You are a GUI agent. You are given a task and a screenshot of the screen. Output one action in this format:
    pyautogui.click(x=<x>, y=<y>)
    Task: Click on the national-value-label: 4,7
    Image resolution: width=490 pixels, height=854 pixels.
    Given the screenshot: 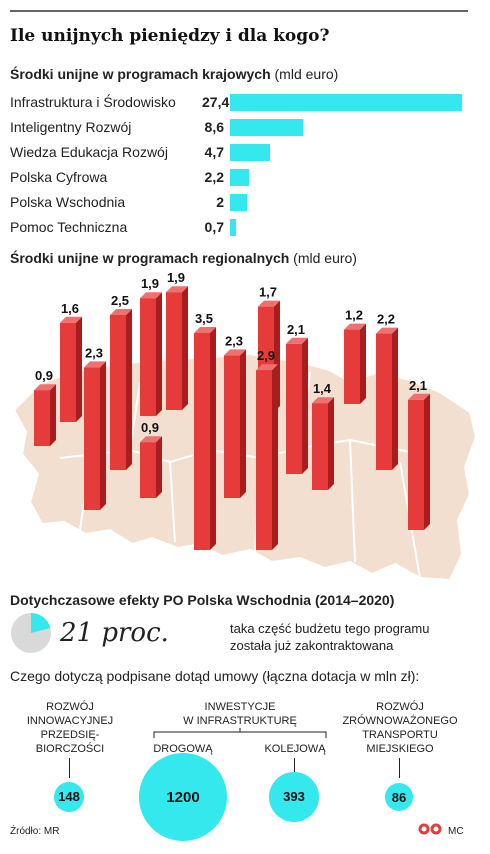 What is the action you would take?
    pyautogui.click(x=214, y=152)
    